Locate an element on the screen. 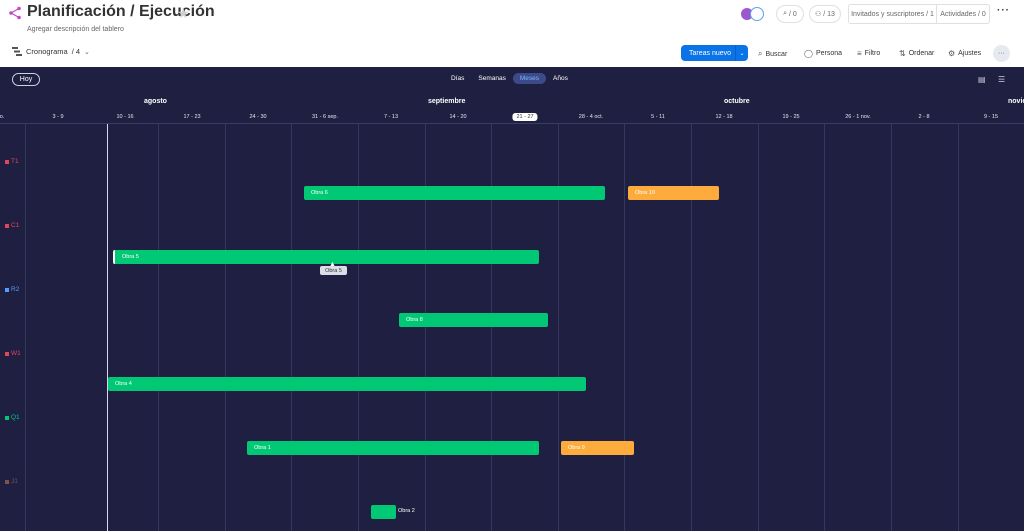  week-label: 14 - 20 is located at coordinates (458, 117).